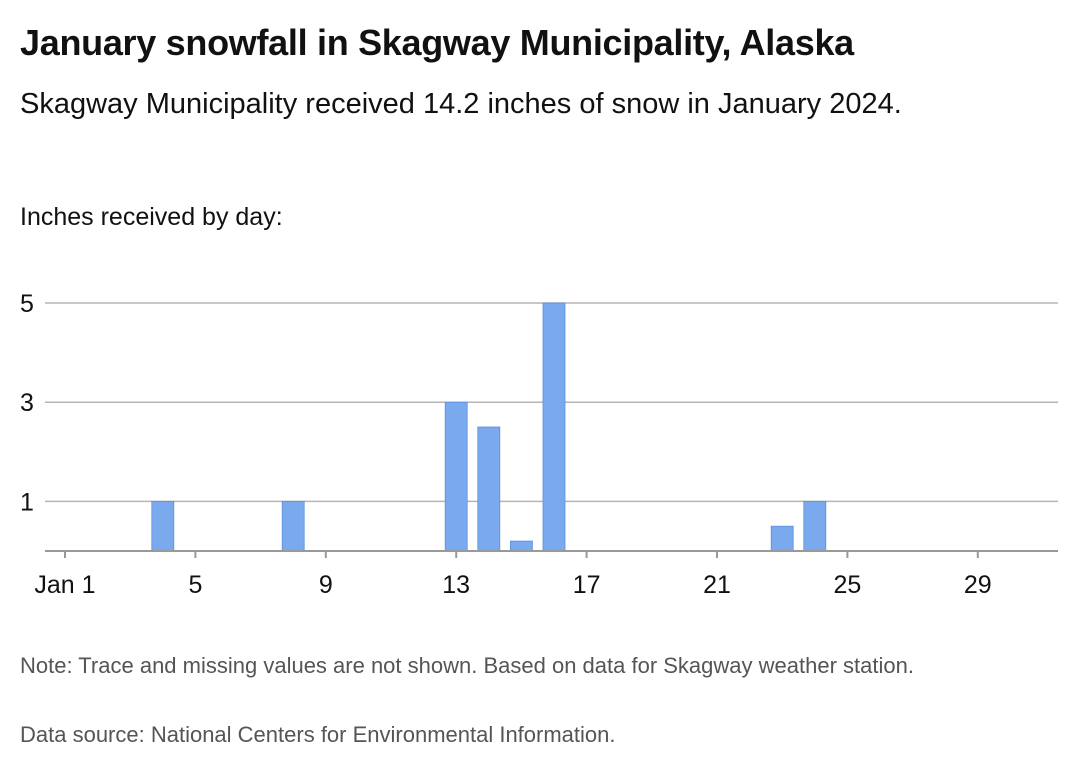 The image size is (1080, 770). I want to click on y-tick-label: 1, so click(27, 502).